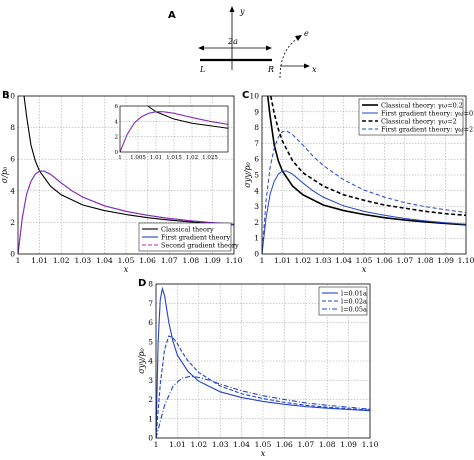  What do you see at coordinates (256, 111) in the screenshot?
I see `panel-c-y-tick-label: 9` at bounding box center [256, 111].